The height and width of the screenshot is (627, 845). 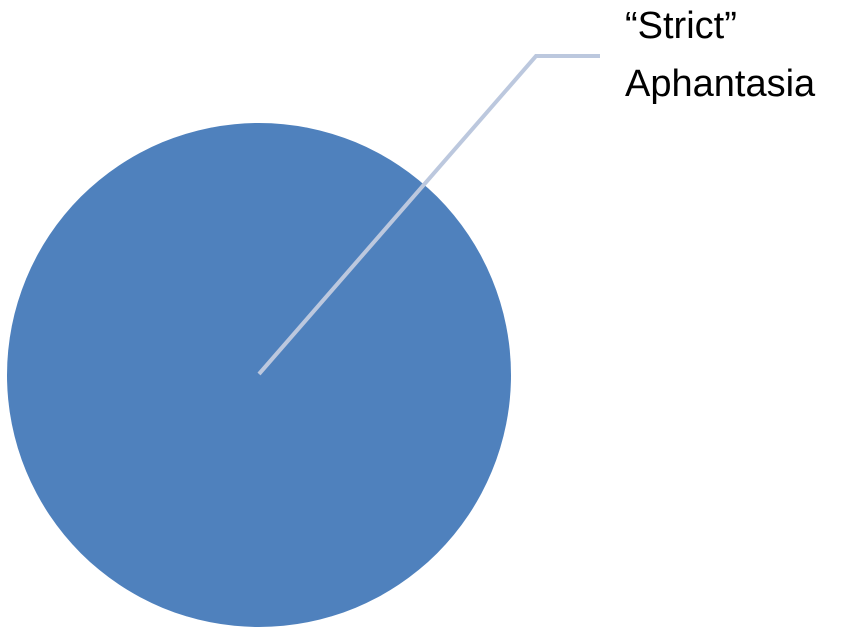 What do you see at coordinates (681, 26) in the screenshot?
I see `slice-label-line-1: “Strict”` at bounding box center [681, 26].